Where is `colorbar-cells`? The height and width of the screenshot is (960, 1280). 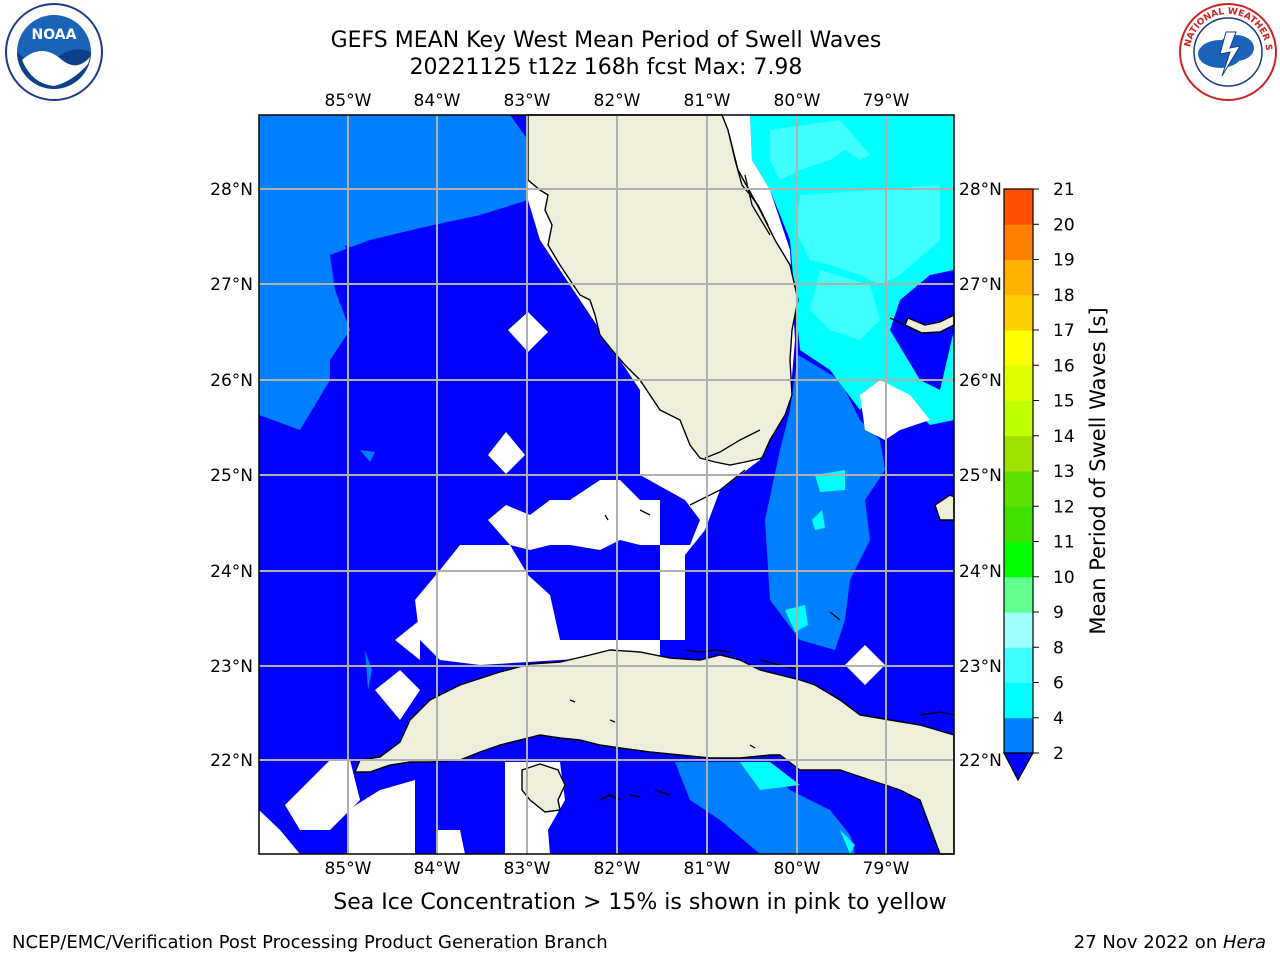
colorbar-cells is located at coordinates (1018, 471).